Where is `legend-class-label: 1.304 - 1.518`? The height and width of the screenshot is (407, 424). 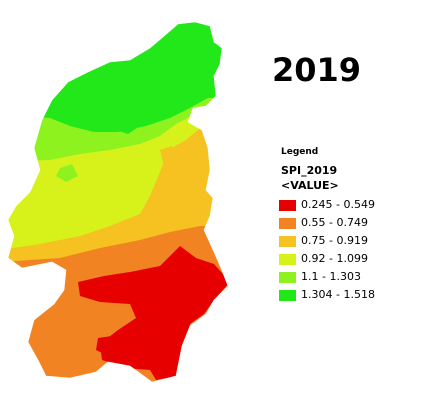
legend-class-label: 1.304 - 1.518 is located at coordinates (338, 294).